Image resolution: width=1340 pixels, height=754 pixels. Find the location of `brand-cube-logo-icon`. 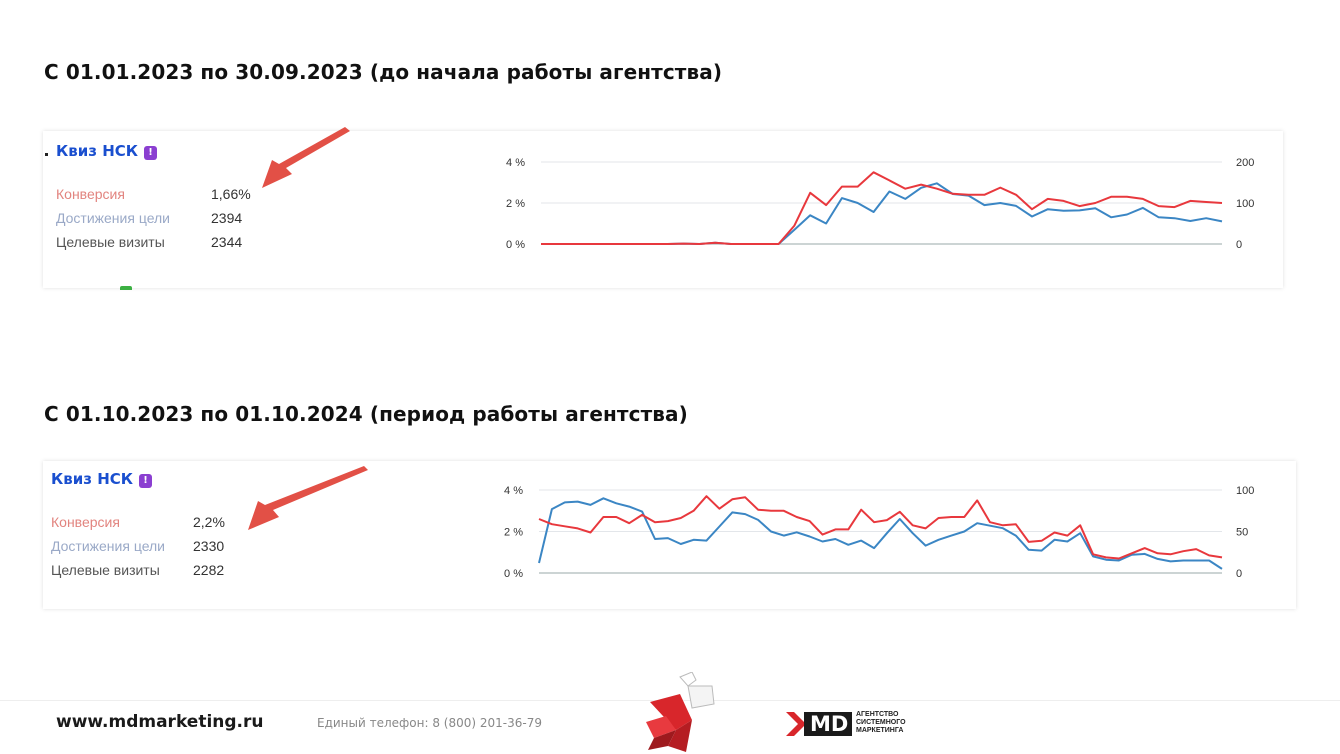

brand-cube-logo-icon is located at coordinates (680, 712).